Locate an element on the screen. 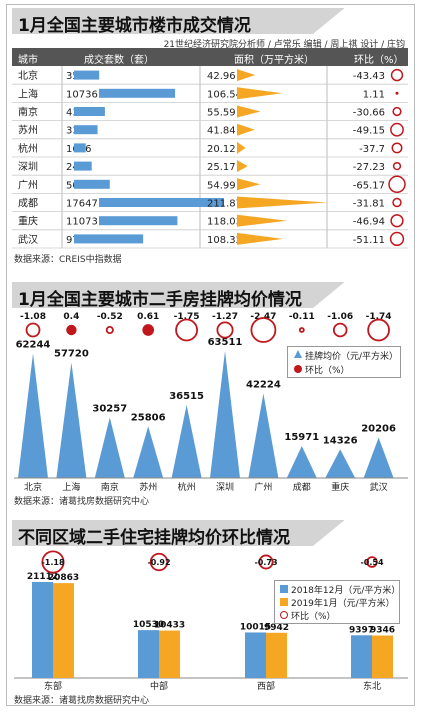 The image size is (421, 712). area-value: 211.87 is located at coordinates (224, 204).